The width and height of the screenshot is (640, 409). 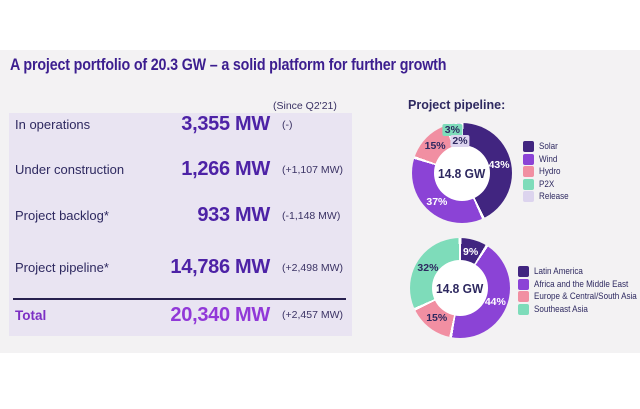 What do you see at coordinates (460, 141) in the screenshot?
I see `donut-slice-label: 2%` at bounding box center [460, 141].